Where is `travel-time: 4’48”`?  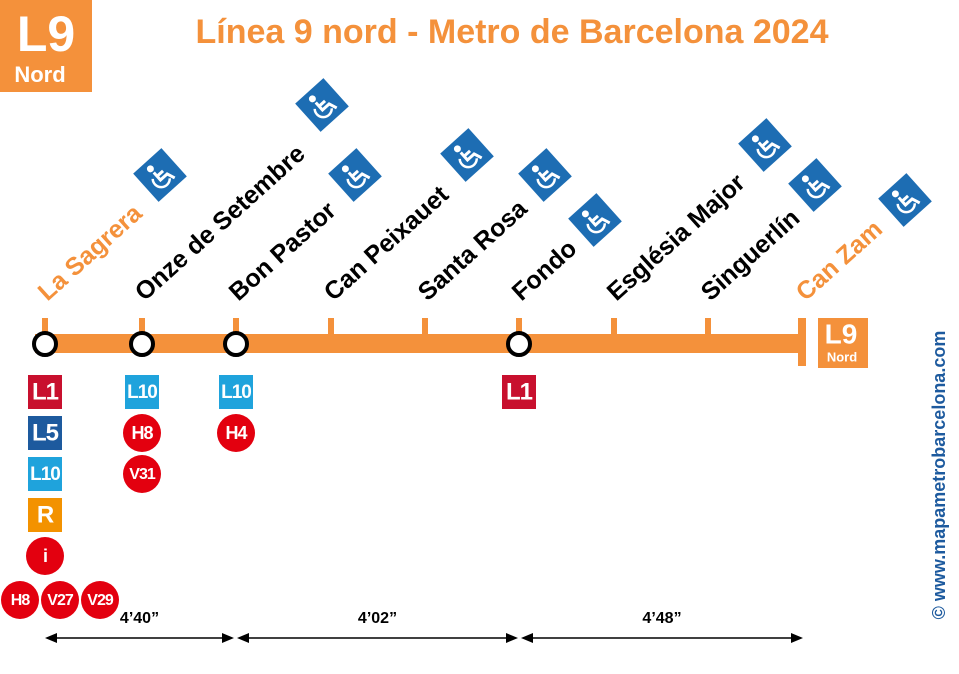
travel-time: 4’48” is located at coordinates (661, 618).